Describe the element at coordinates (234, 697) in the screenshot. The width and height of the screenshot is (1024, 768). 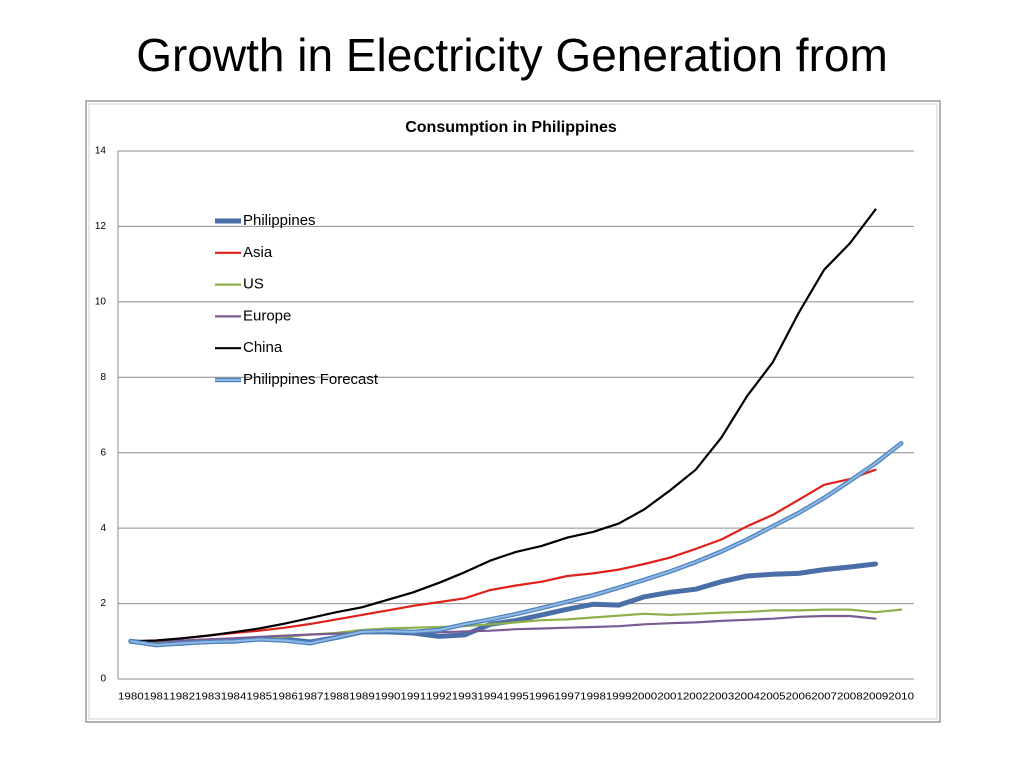
I see `x-tick-label: 1984` at that location.